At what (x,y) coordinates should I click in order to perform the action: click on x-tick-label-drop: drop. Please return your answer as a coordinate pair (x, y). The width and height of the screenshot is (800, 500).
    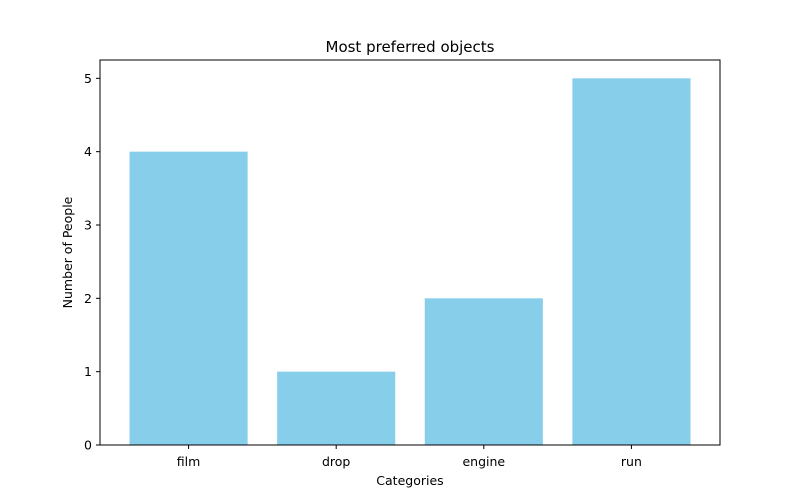
    Looking at the image, I should click on (336, 461).